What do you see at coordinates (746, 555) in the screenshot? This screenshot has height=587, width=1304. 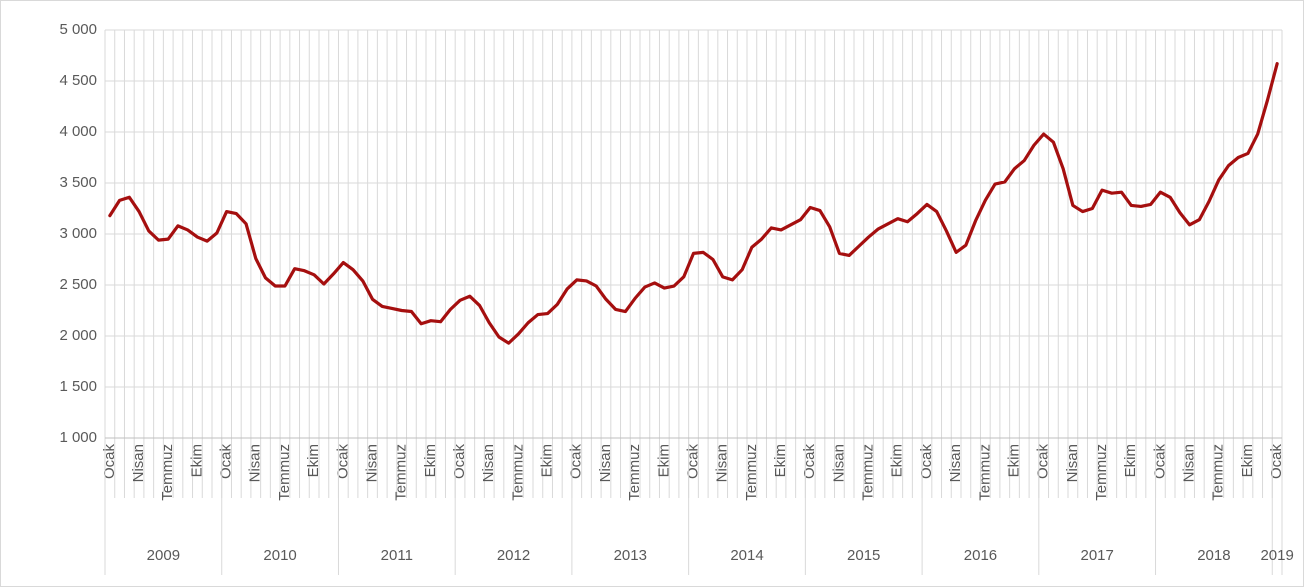 I see `group-label: 2014` at bounding box center [746, 555].